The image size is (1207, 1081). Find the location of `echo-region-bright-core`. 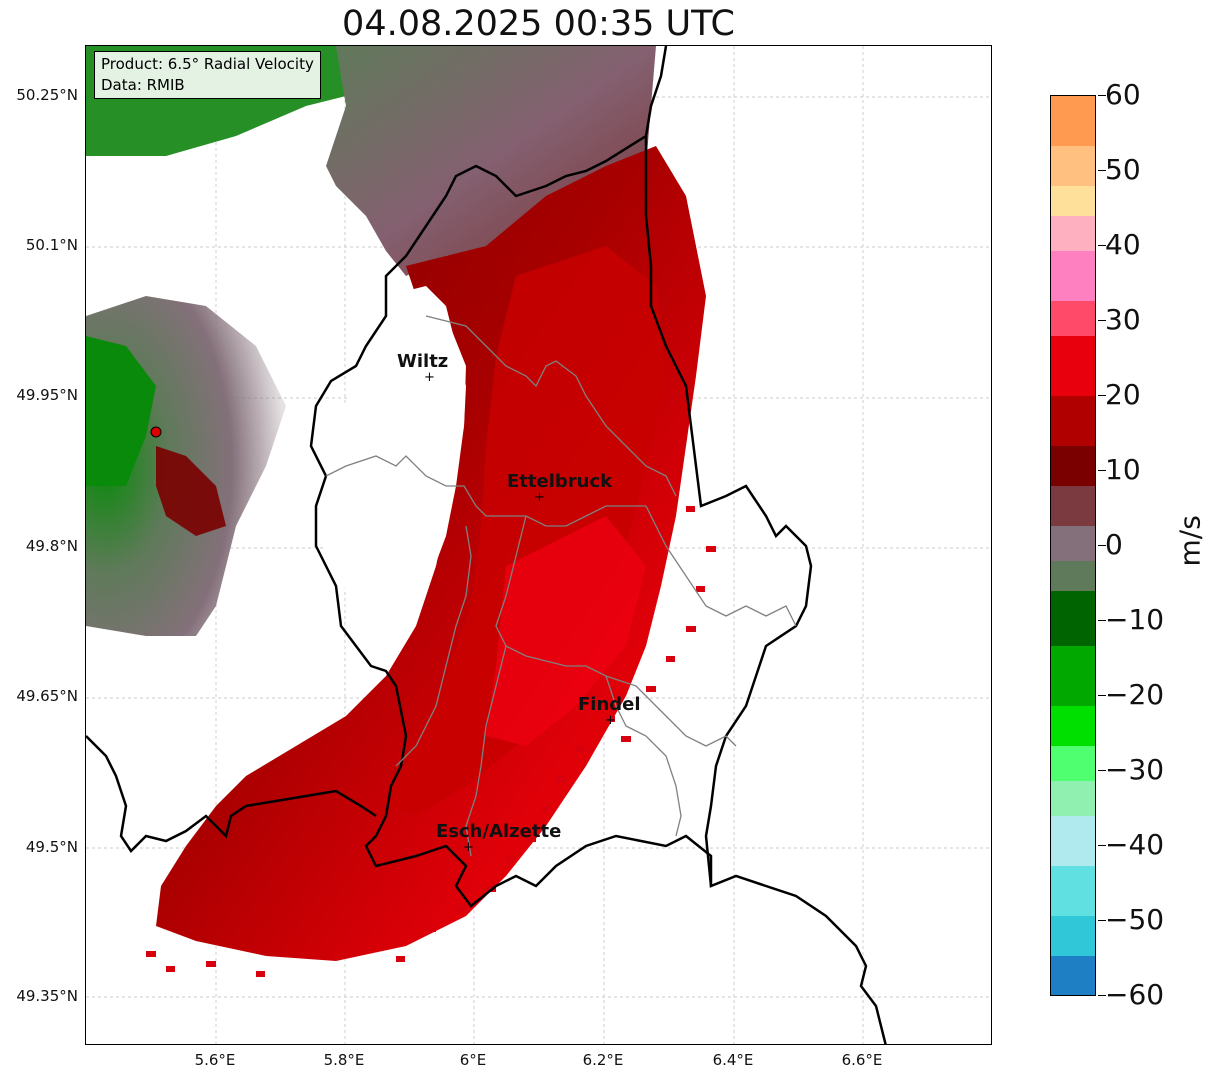

echo-region-bright-core is located at coordinates (566, 631).